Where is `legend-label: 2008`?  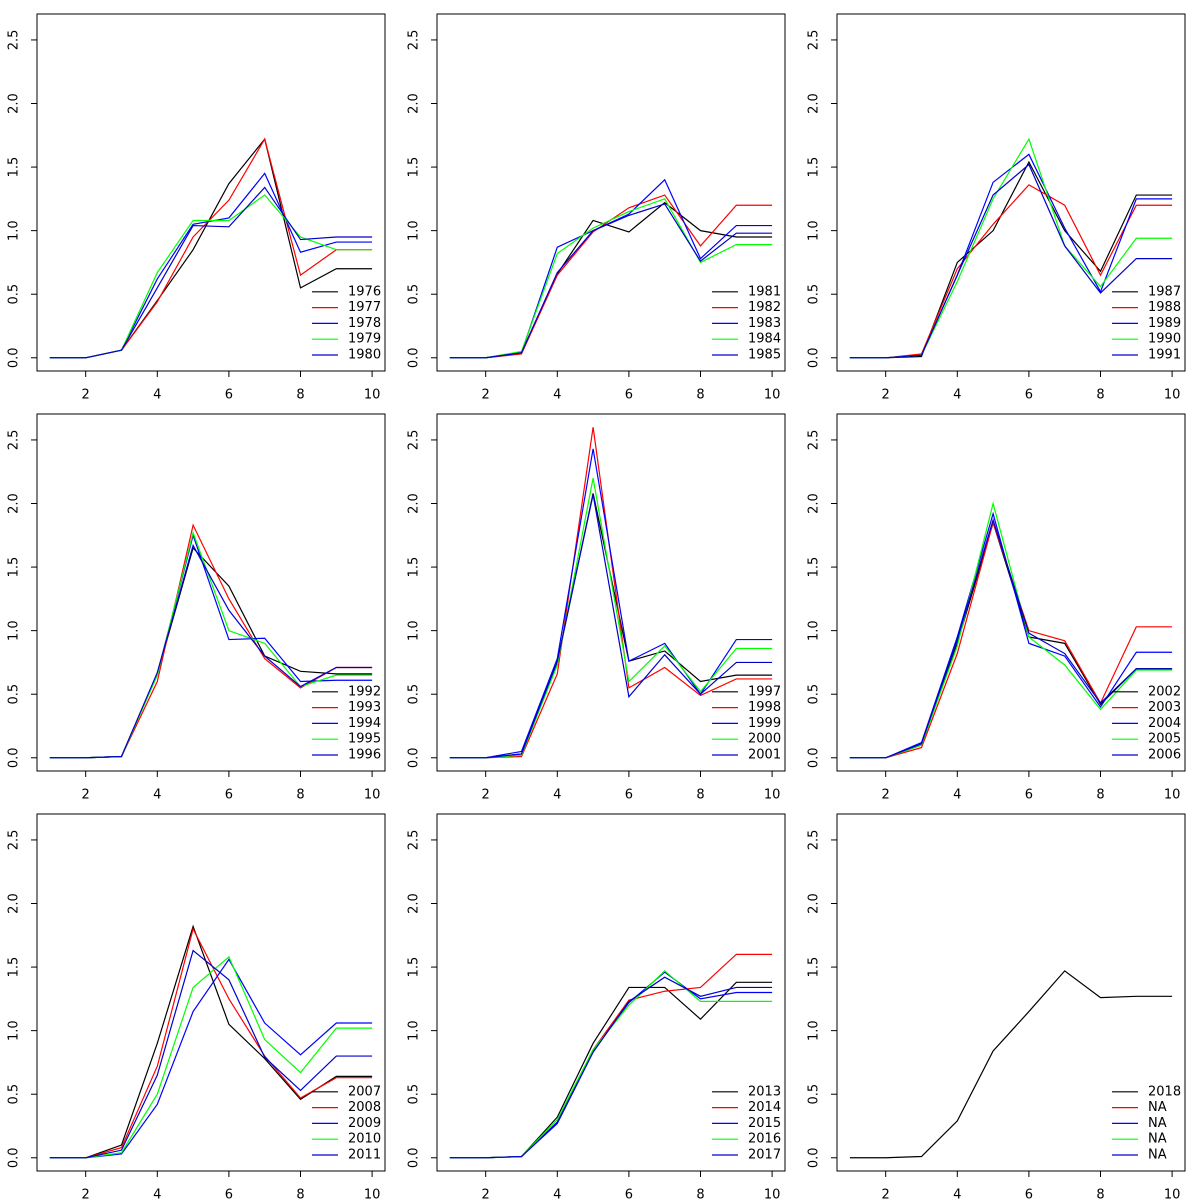 legend-label: 2008 is located at coordinates (364, 1107).